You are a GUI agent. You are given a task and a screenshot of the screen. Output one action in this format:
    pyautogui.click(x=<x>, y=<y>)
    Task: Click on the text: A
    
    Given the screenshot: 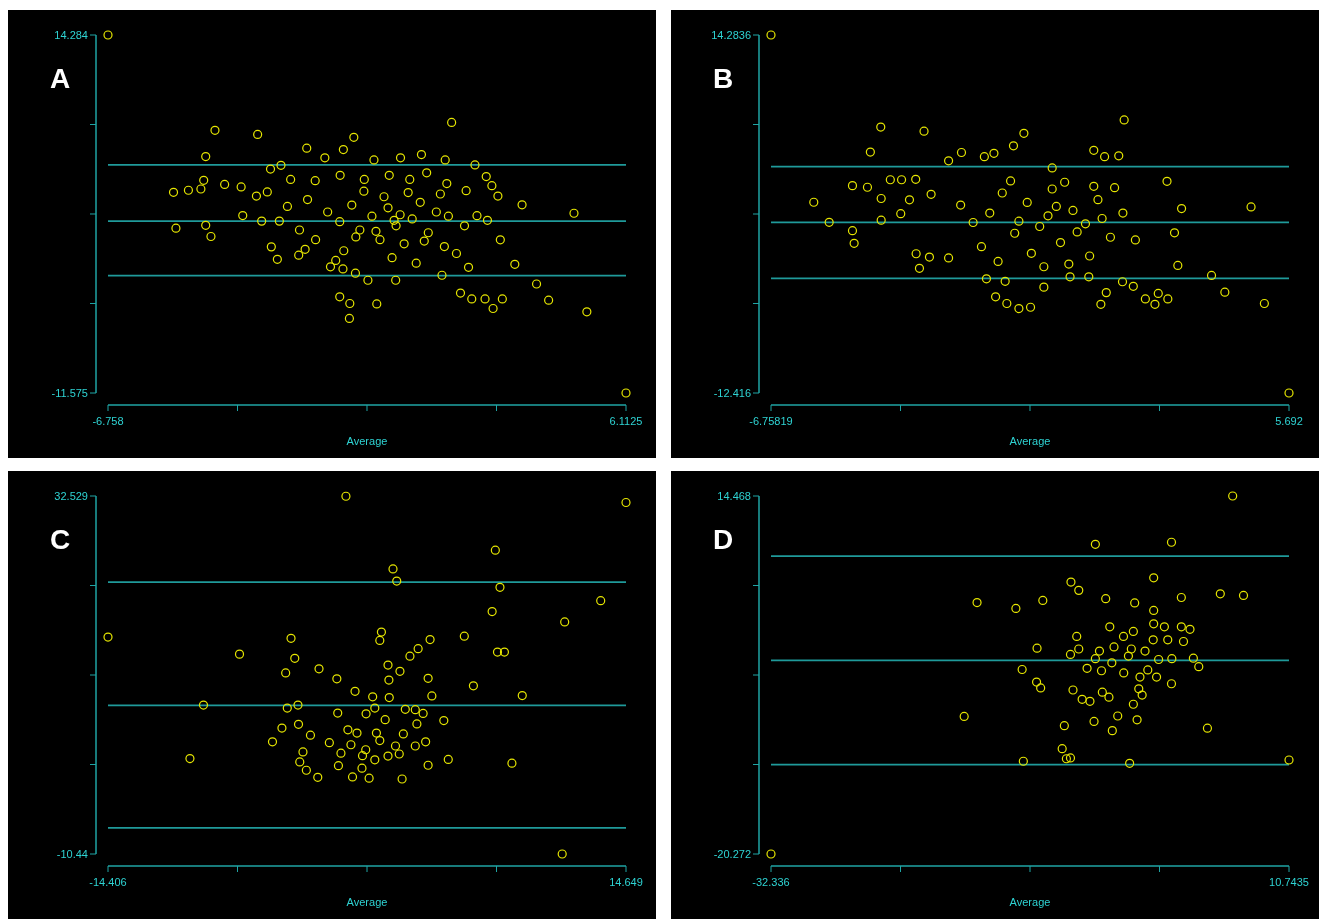 What is the action you would take?
    pyautogui.click(x=60, y=78)
    